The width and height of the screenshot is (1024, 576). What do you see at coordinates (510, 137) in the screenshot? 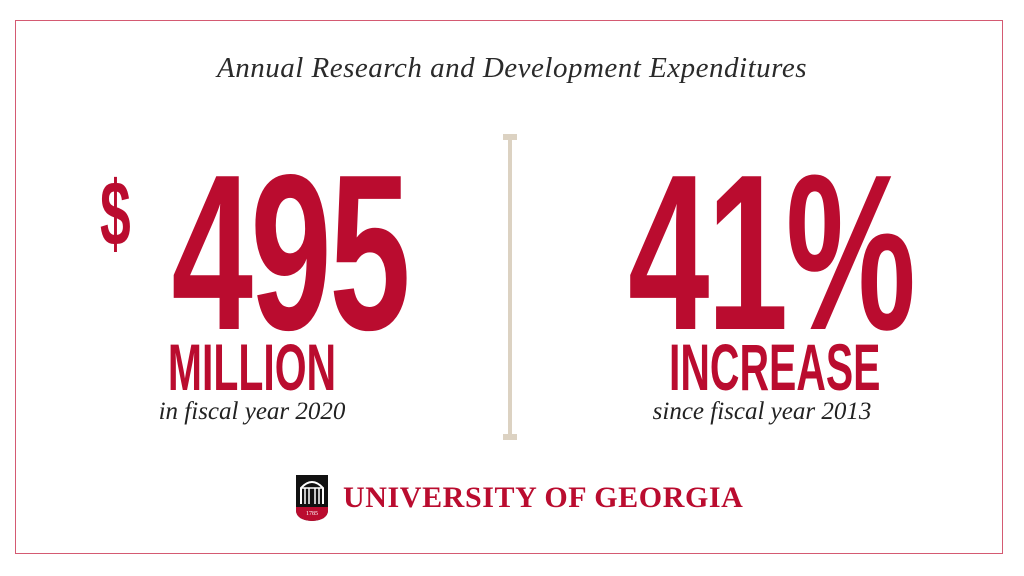
I see `divider-cap-top` at bounding box center [510, 137].